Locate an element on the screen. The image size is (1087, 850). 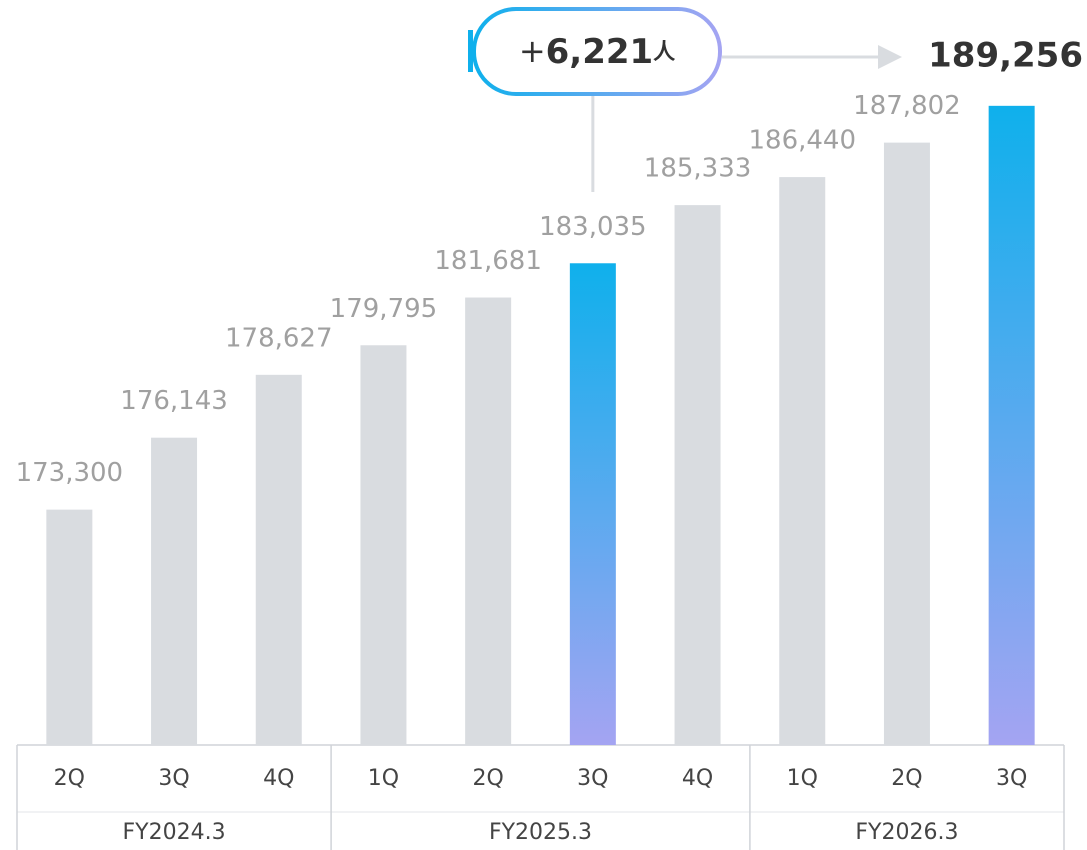
value-label: 173,300 is located at coordinates (70, 473).